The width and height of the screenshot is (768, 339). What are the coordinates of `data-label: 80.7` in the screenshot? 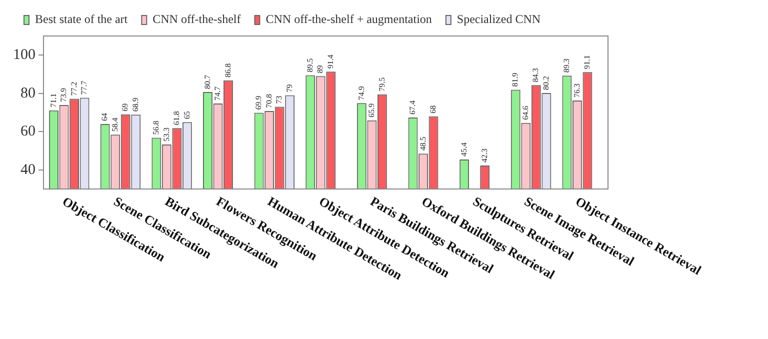 It's located at (207, 82).